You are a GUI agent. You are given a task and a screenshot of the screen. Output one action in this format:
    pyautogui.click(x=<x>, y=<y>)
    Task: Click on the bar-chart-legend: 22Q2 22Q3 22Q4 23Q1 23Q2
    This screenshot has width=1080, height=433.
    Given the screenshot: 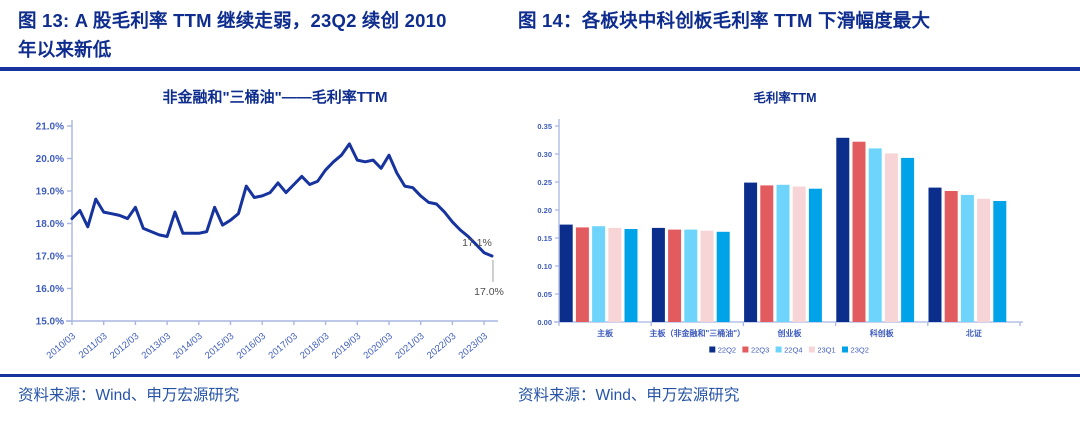 What is the action you would take?
    pyautogui.click(x=789, y=350)
    